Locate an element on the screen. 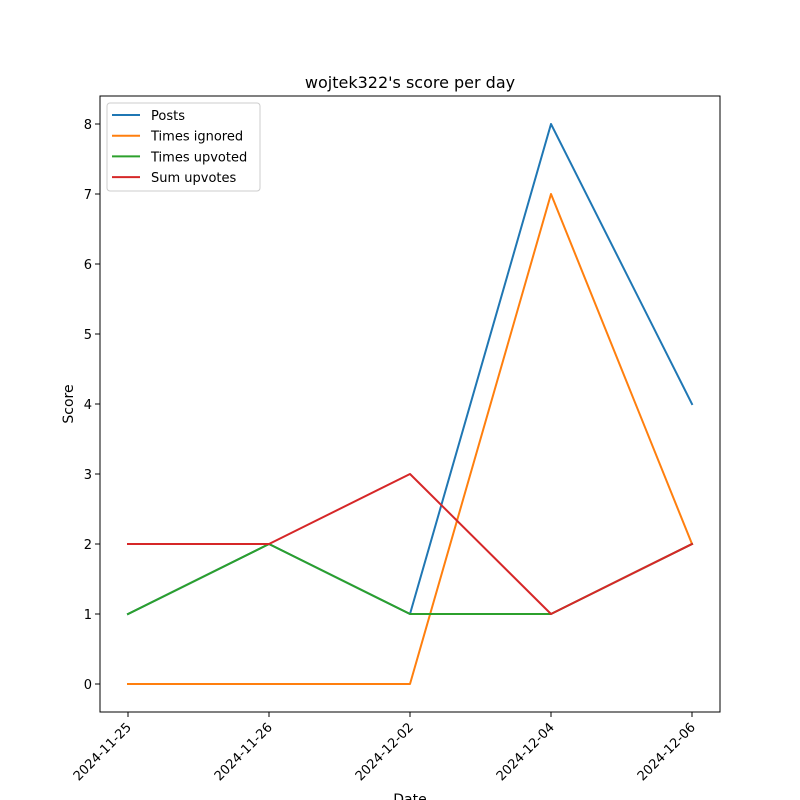 The image size is (800, 800). x-tick-label: 2024-12-04 is located at coordinates (526, 752).